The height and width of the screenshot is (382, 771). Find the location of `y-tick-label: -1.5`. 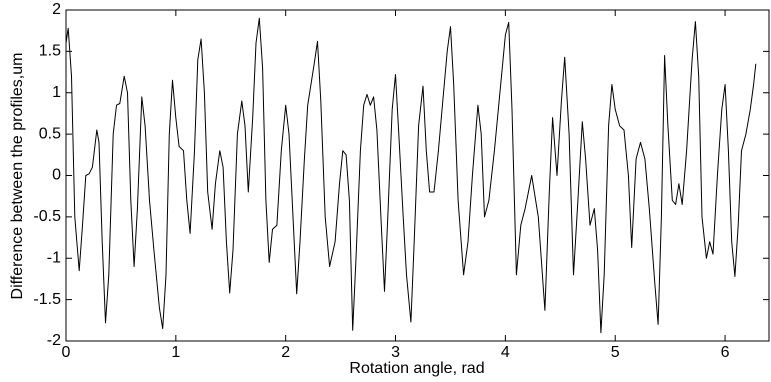

y-tick-label: -1.5 is located at coordinates (47, 299).